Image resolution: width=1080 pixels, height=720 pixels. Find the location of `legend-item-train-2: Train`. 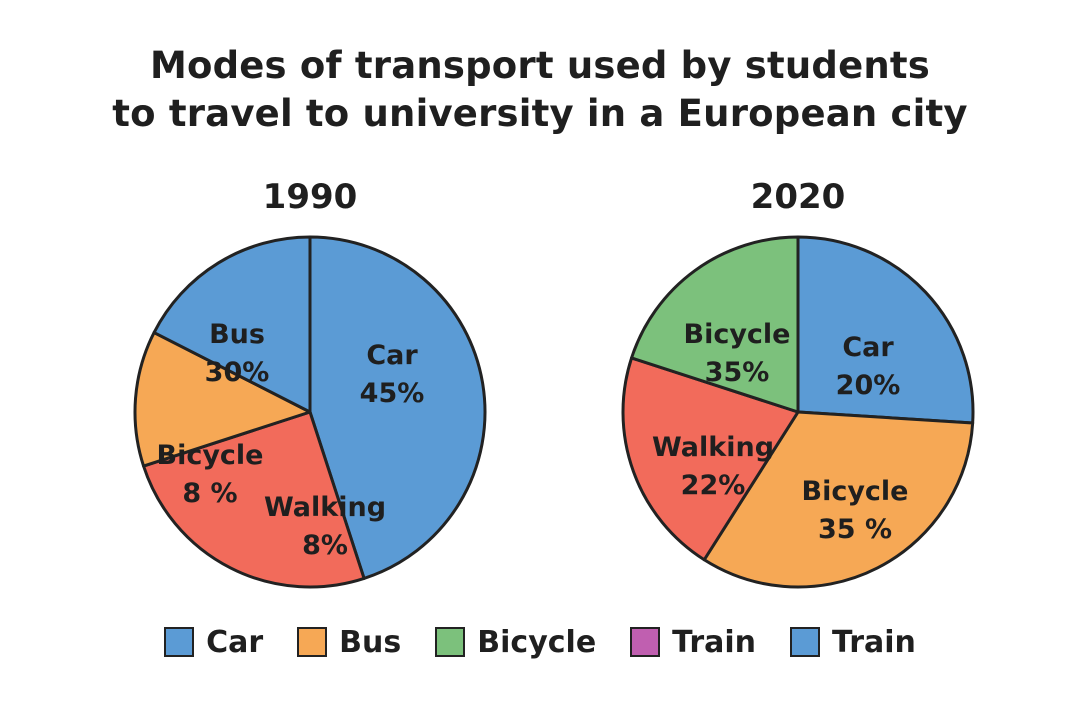

legend-item-train-2: Train is located at coordinates (853, 642).